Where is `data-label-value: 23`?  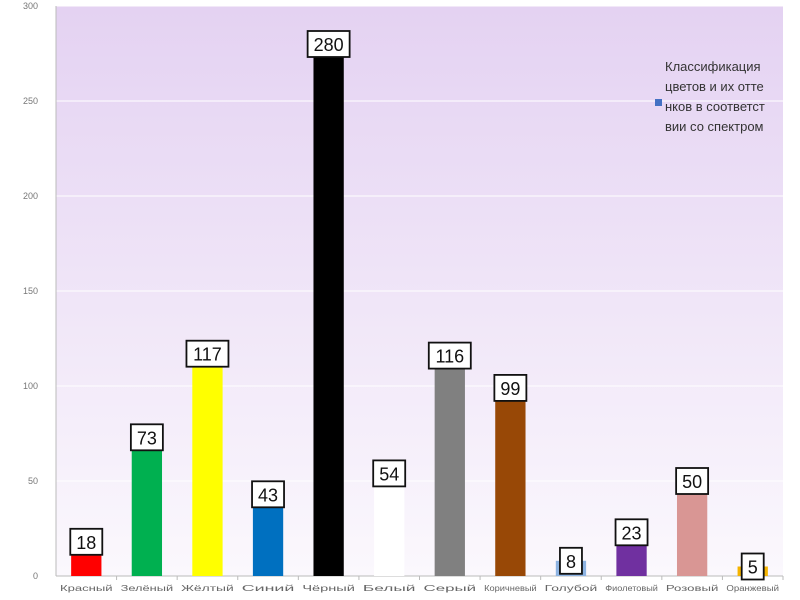
data-label-value: 23 is located at coordinates (632, 533).